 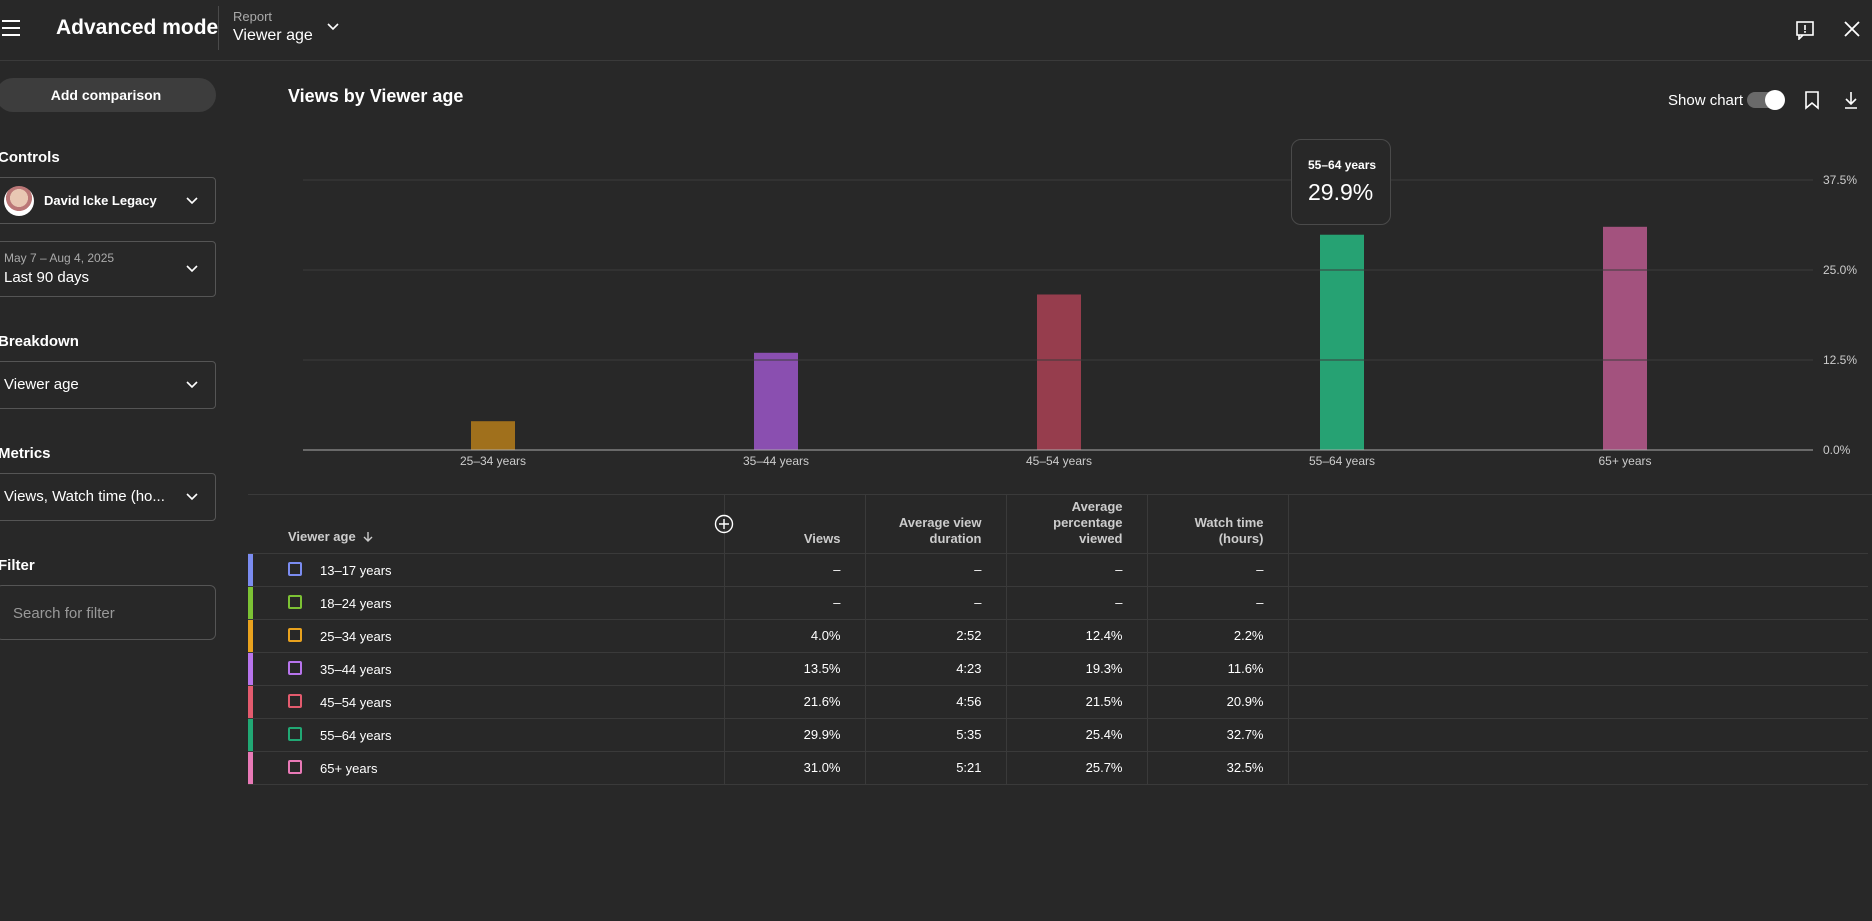 What do you see at coordinates (356, 735) in the screenshot?
I see `row-label: 55–64 years` at bounding box center [356, 735].